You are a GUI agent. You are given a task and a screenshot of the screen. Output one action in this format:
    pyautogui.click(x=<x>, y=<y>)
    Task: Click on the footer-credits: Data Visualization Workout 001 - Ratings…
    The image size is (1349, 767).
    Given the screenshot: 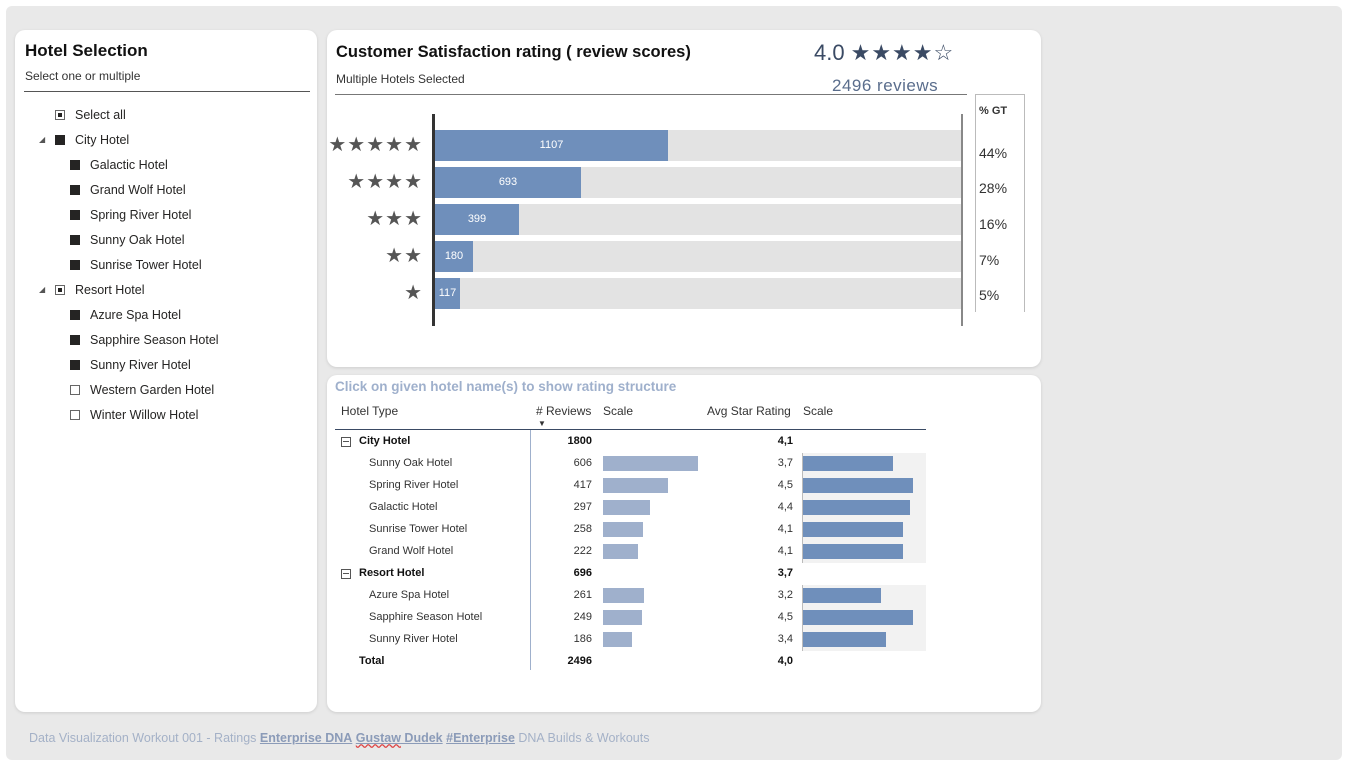 What is the action you would take?
    pyautogui.click(x=339, y=738)
    